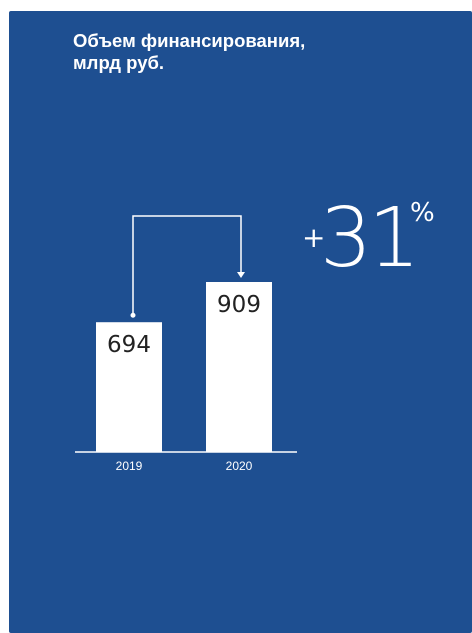 This screenshot has width=472, height=633. Describe the element at coordinates (129, 387) in the screenshot. I see `bar-2019` at that location.